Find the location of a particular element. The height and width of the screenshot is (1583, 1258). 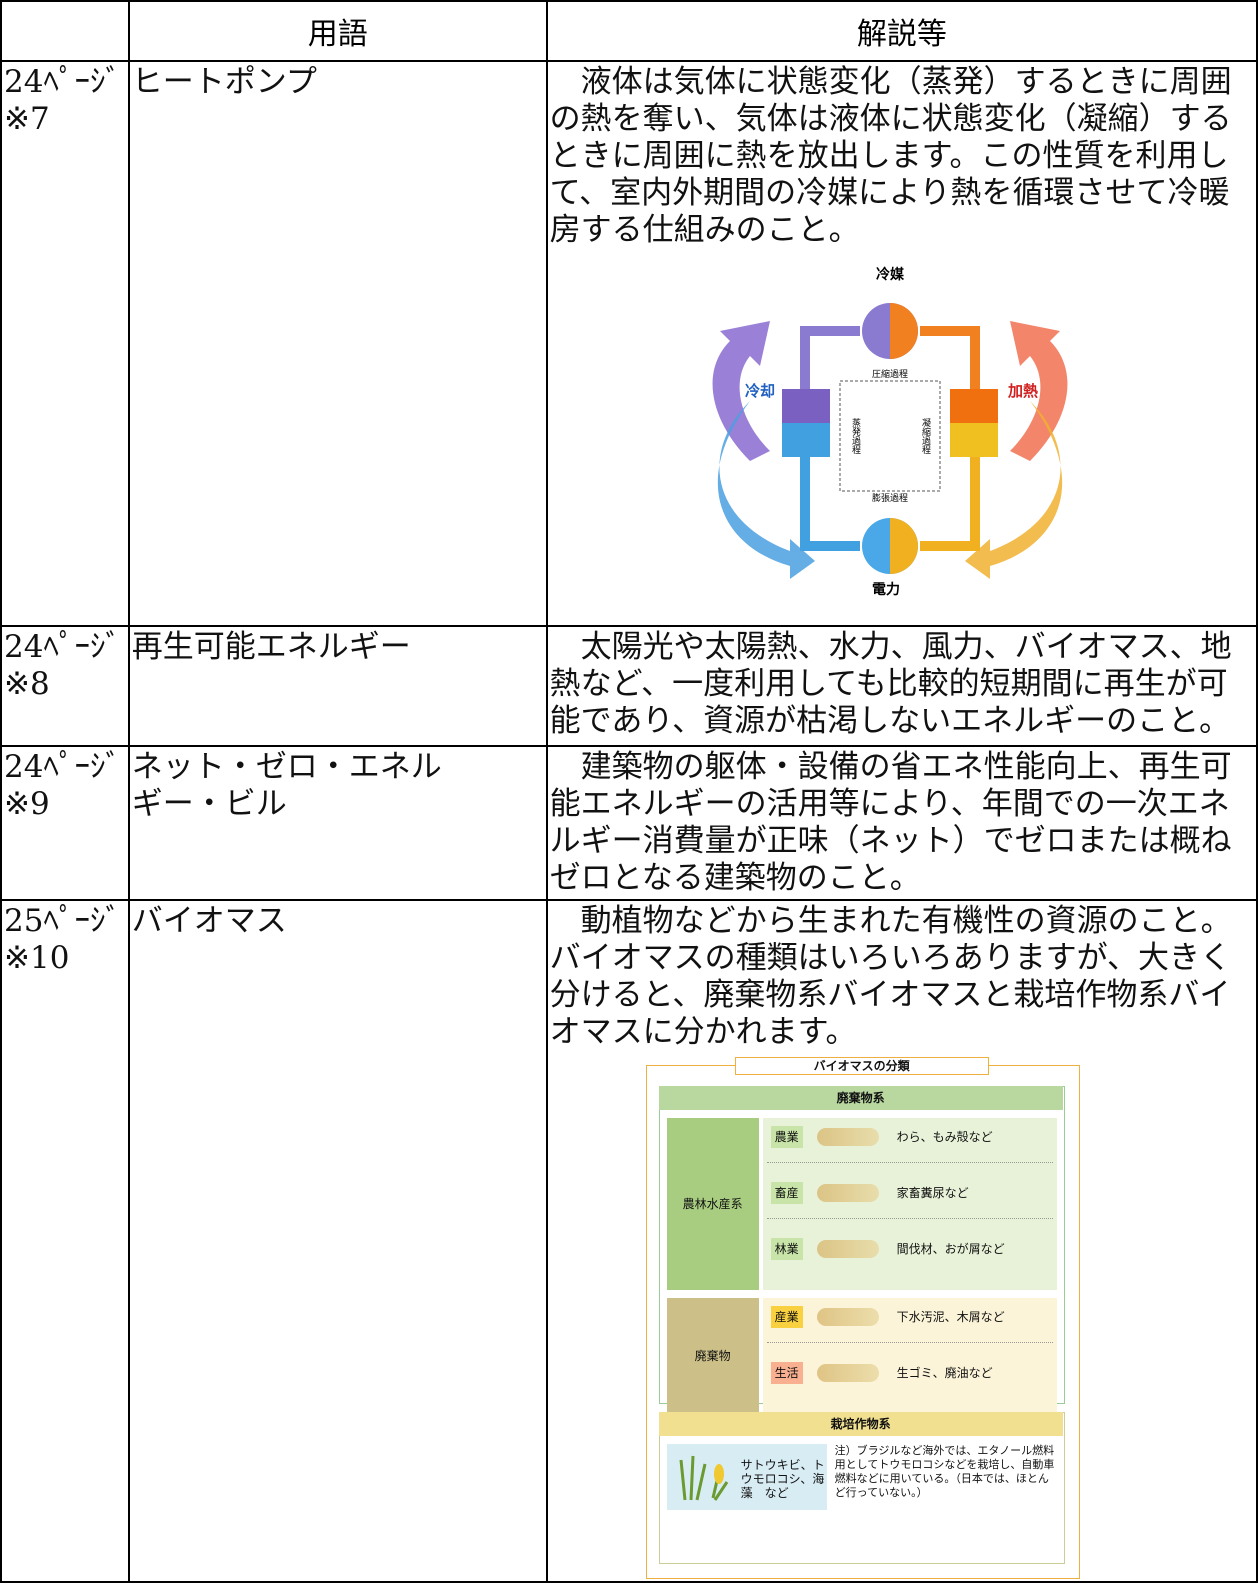

page-cell: 24ﾍﾟｰｼﾞ ※8 is located at coordinates (65, 686).